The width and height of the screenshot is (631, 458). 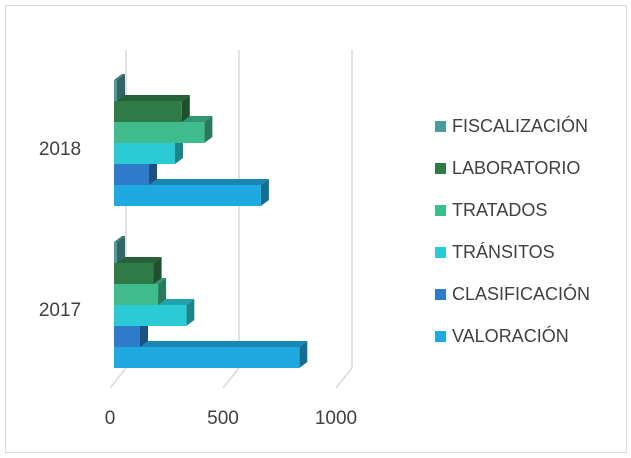 What do you see at coordinates (60, 149) in the screenshot?
I see `category-label: 2018` at bounding box center [60, 149].